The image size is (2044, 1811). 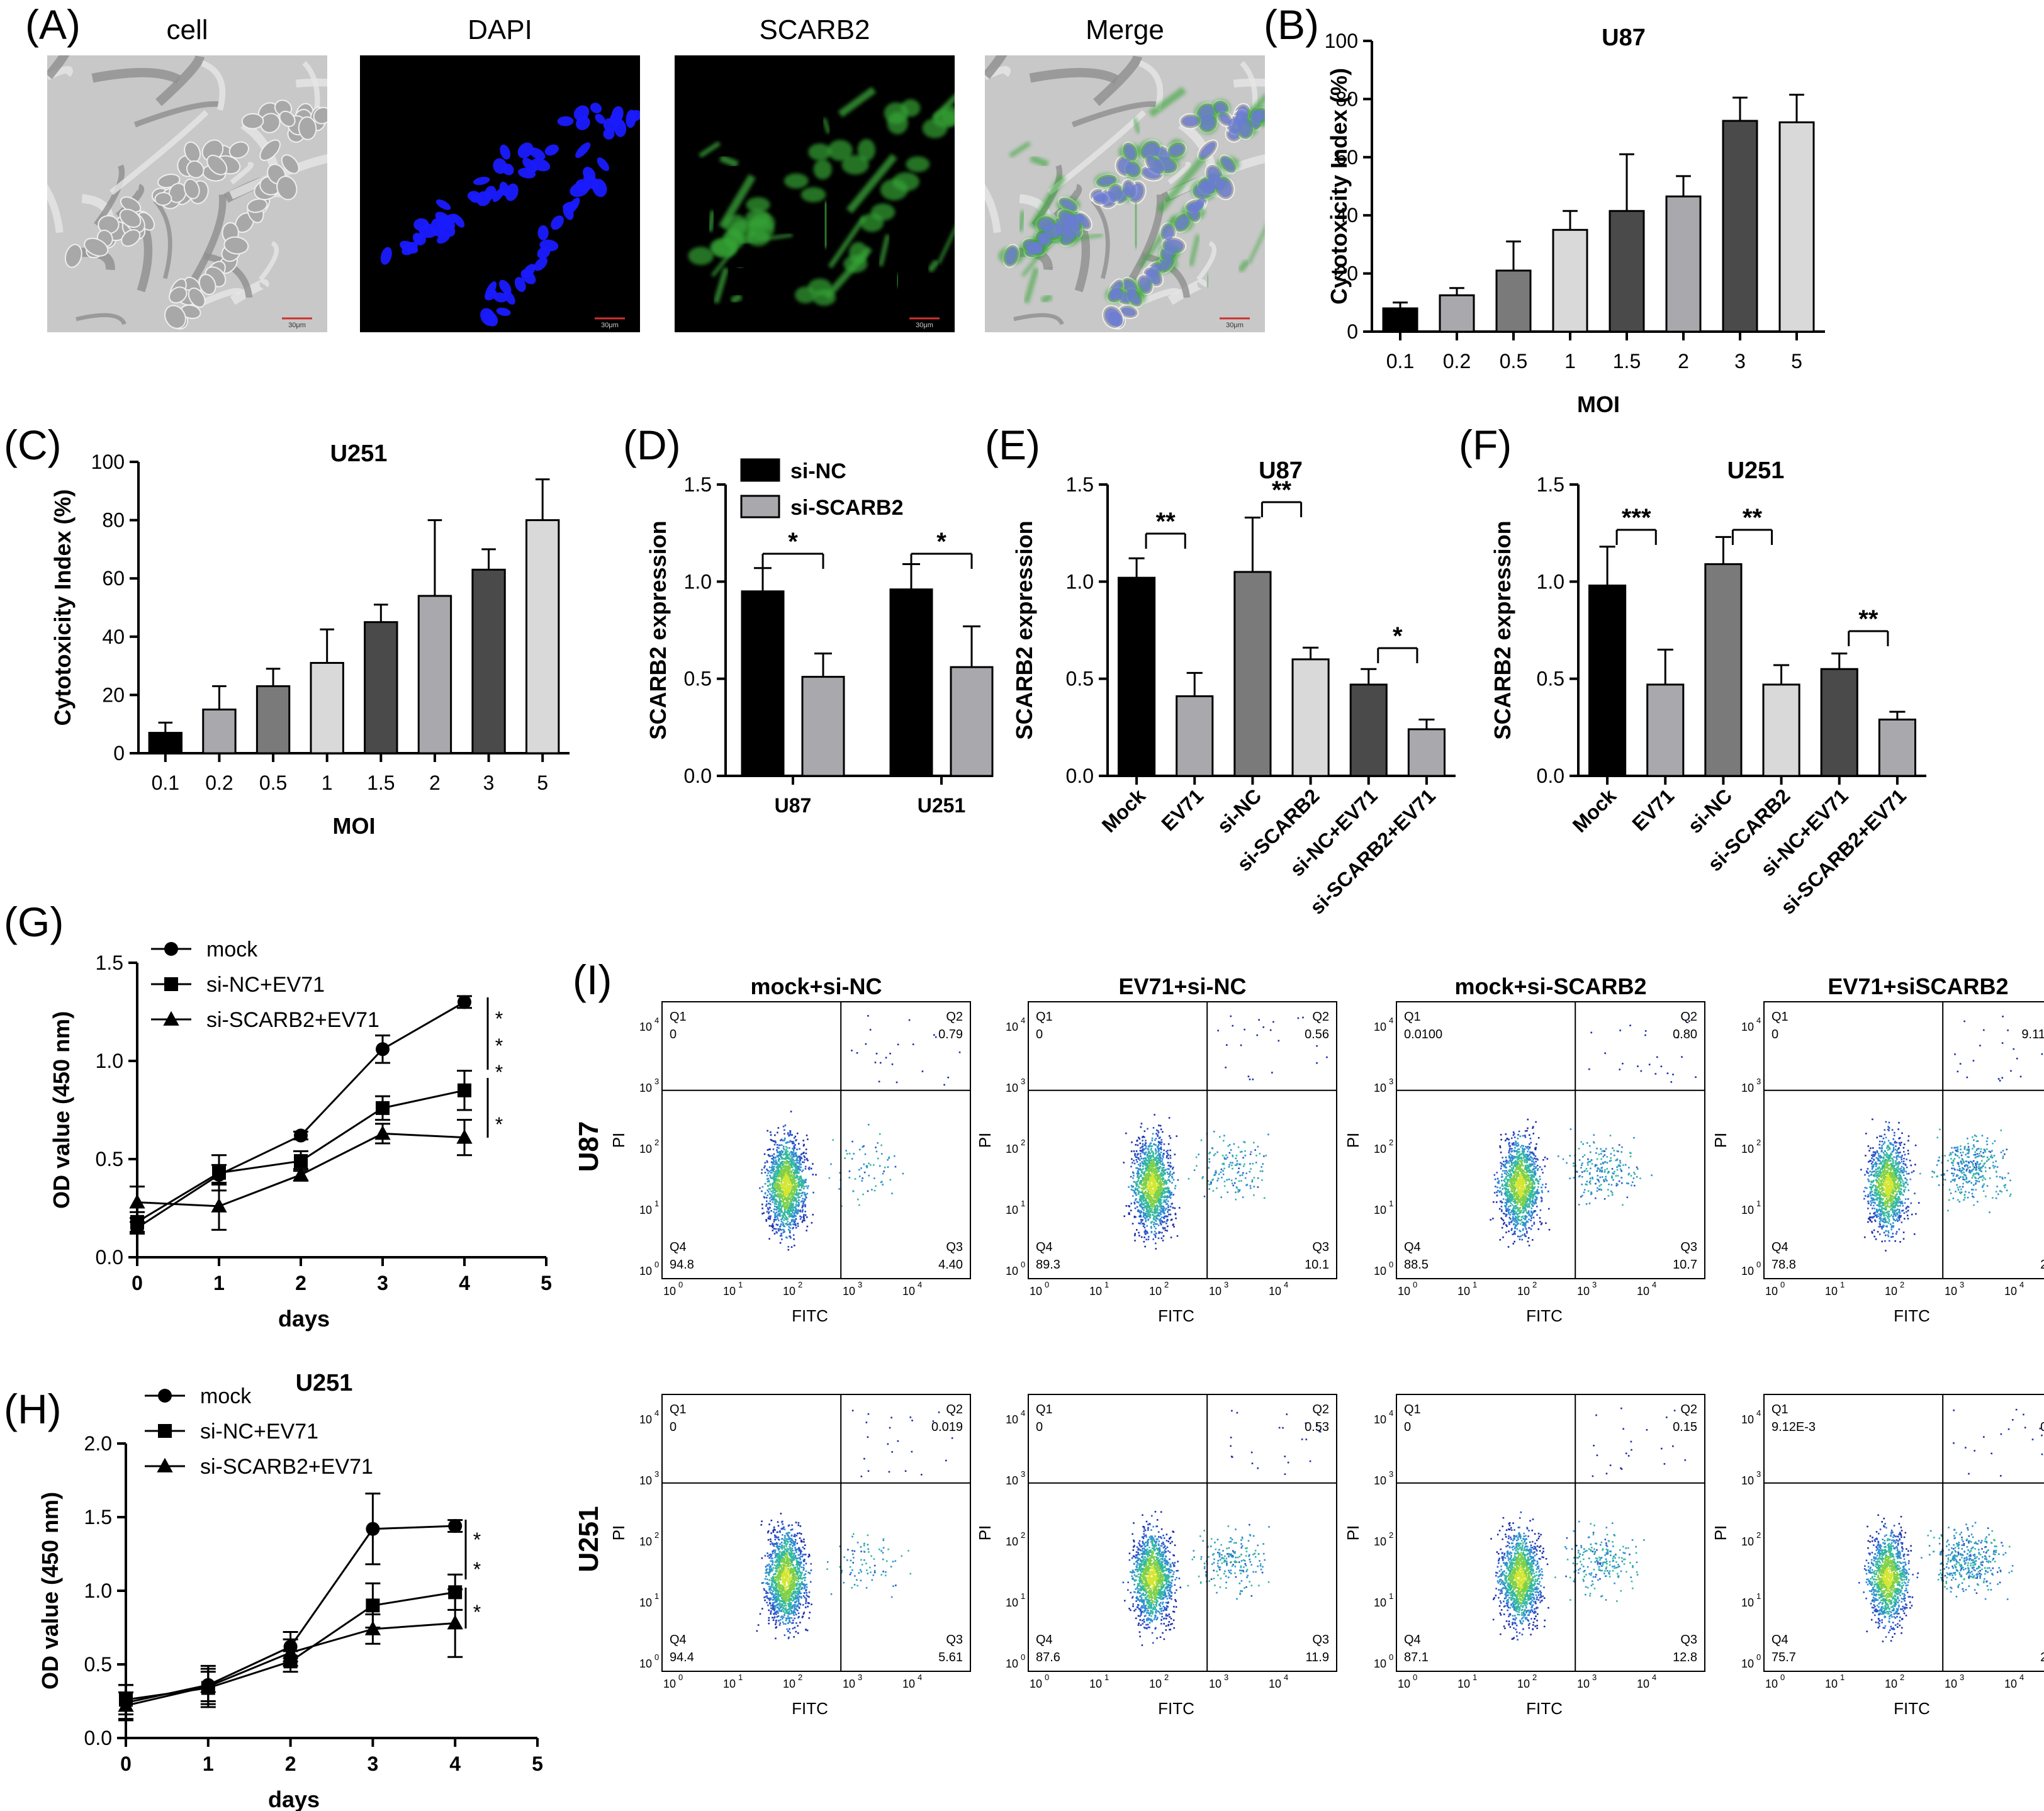 I want to click on x-log-tick: 10, so click(x=789, y=1291).